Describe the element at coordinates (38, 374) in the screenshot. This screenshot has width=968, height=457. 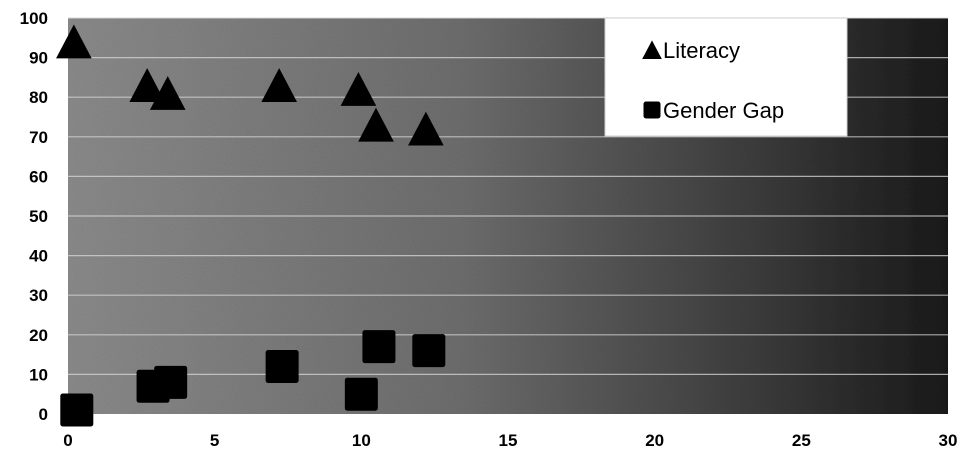
I see `y-tick-label: 10` at that location.